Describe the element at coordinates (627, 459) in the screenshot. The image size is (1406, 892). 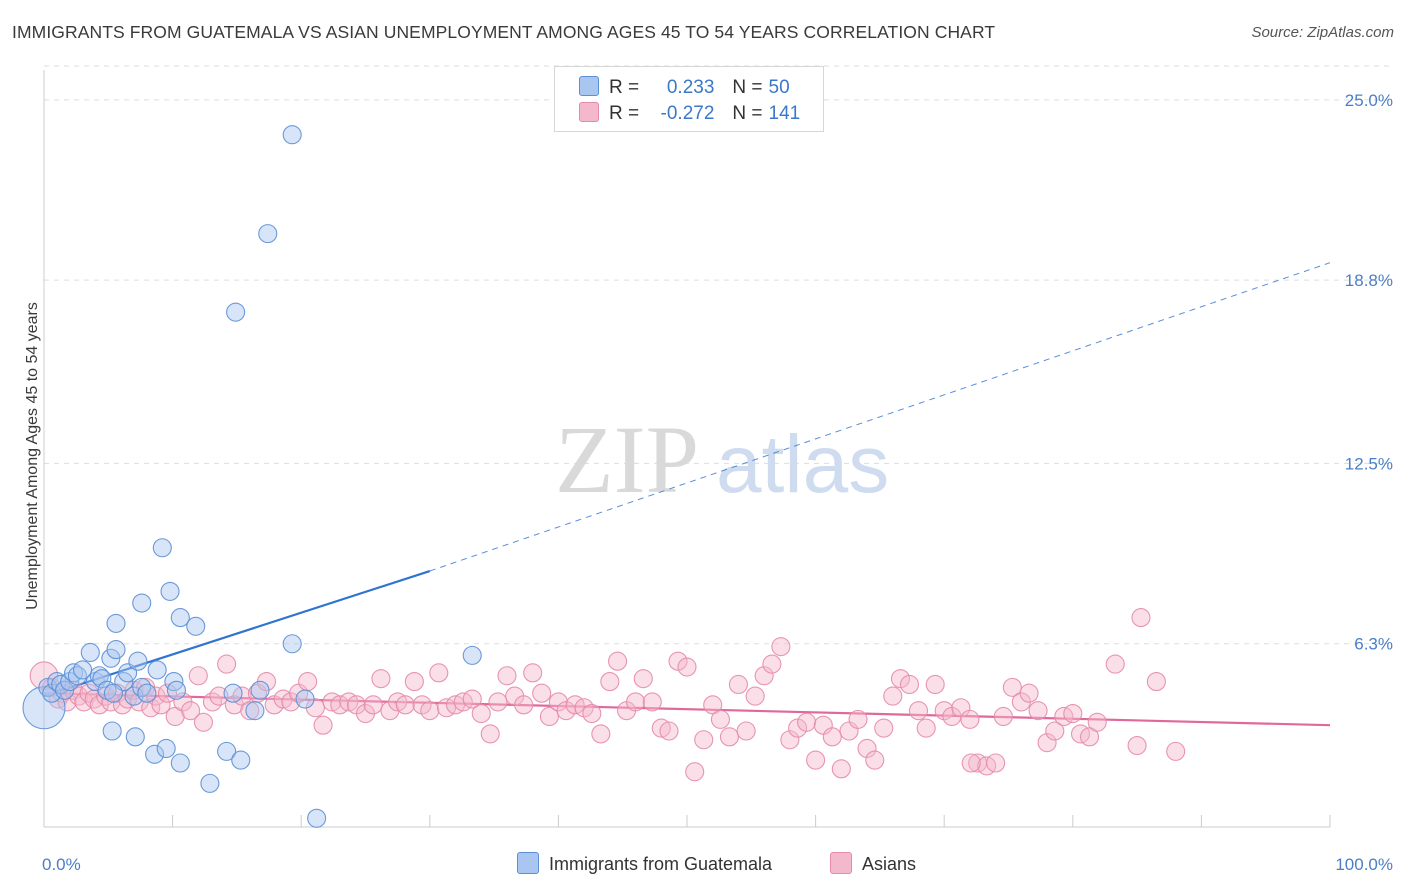
I see `watermark-zip: ZIP` at that location.